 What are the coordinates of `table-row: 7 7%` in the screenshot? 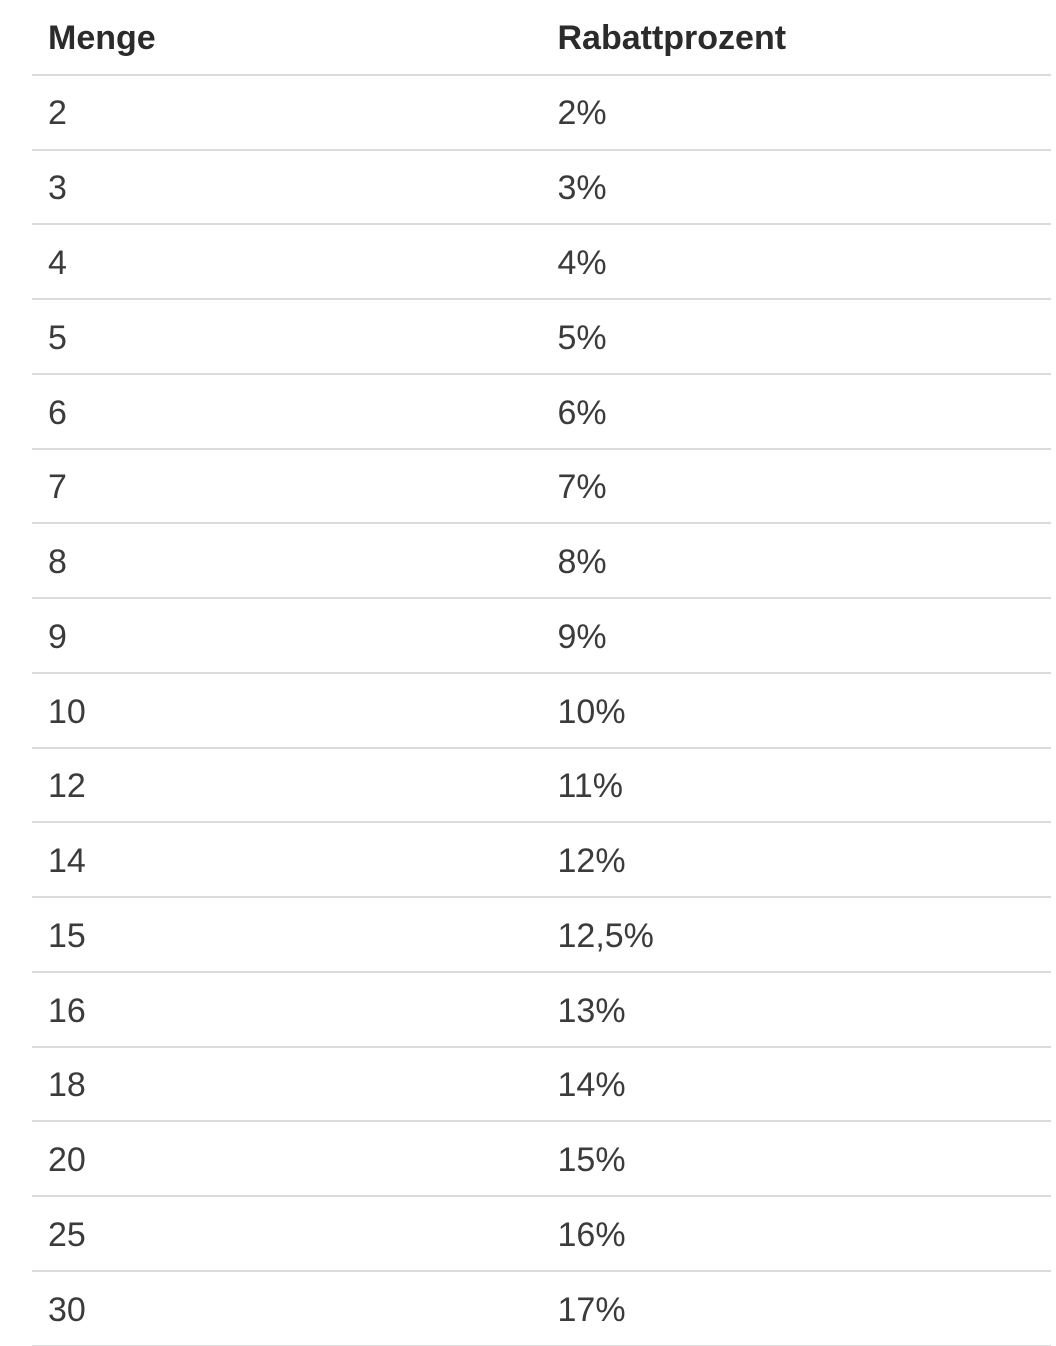 It's located at (541, 486).